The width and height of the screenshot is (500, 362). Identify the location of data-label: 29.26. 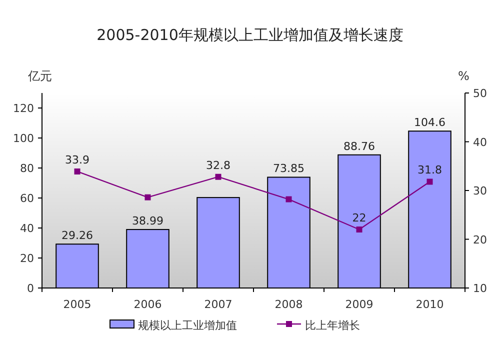
(77, 235).